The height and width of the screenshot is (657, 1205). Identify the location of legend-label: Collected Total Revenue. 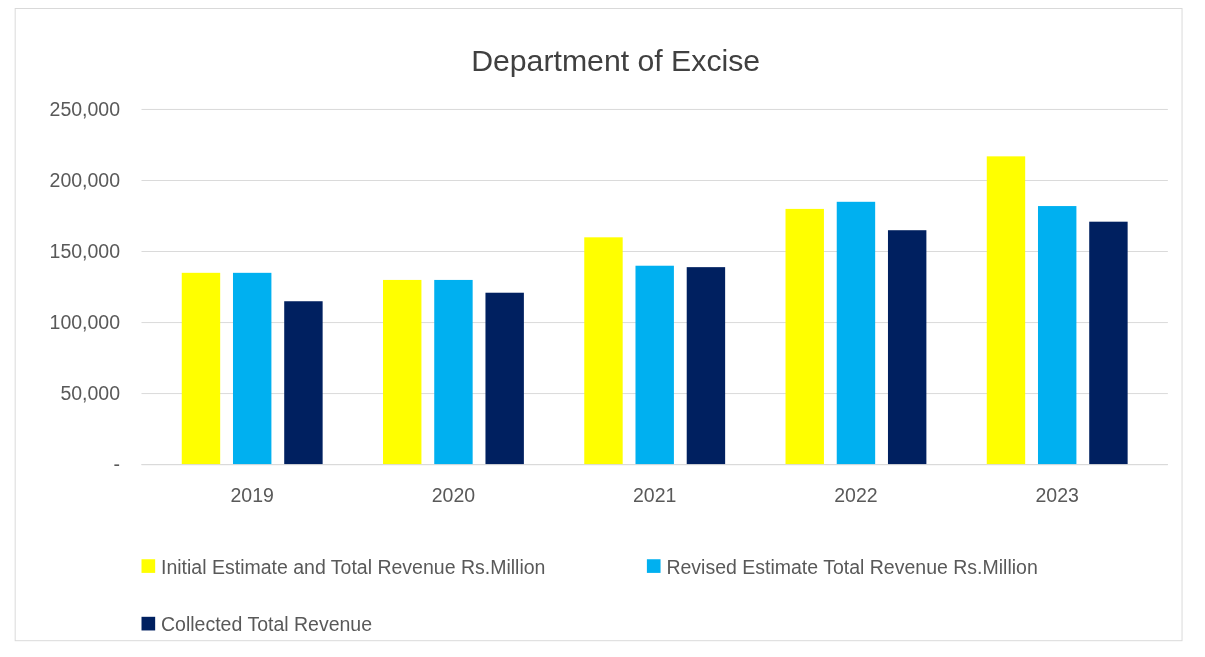
(267, 624).